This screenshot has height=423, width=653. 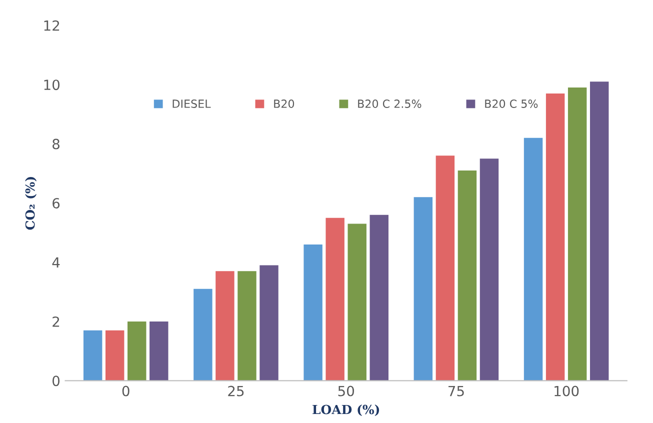 I want to click on y-tick-label: 4, so click(x=56, y=262).